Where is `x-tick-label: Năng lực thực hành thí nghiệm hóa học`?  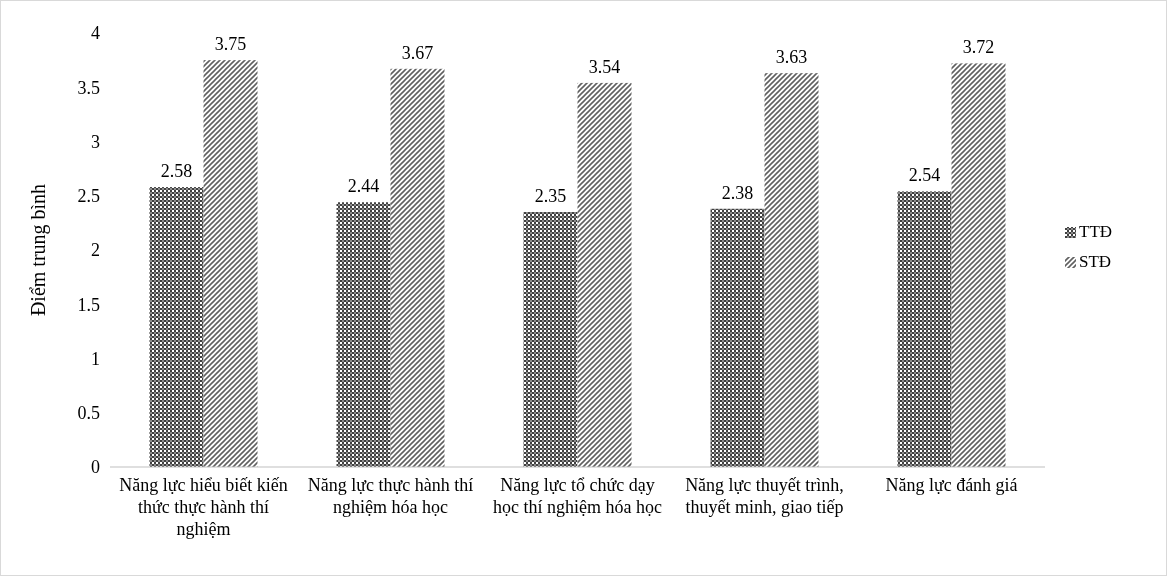 x-tick-label: Năng lực thực hành thí nghiệm hóa học is located at coordinates (390, 496).